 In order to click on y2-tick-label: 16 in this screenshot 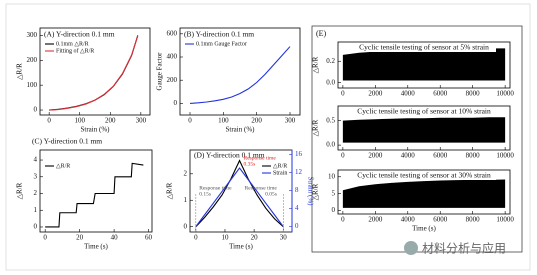, I will do `click(299, 154)`.